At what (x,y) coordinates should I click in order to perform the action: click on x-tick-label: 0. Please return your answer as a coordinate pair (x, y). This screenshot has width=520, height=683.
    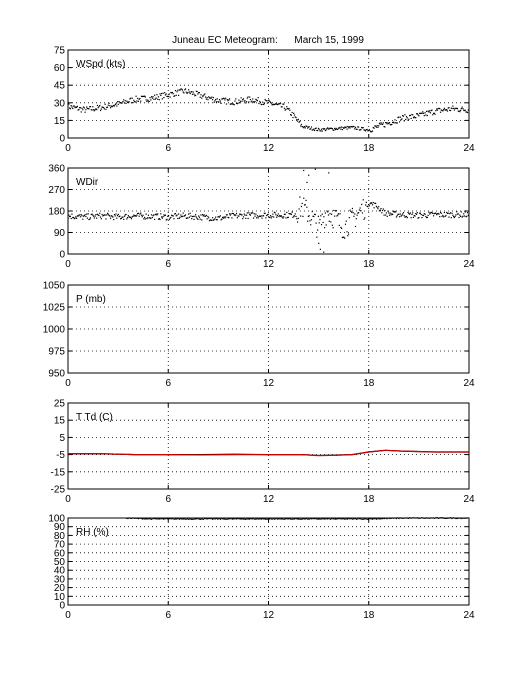
    Looking at the image, I should click on (68, 615).